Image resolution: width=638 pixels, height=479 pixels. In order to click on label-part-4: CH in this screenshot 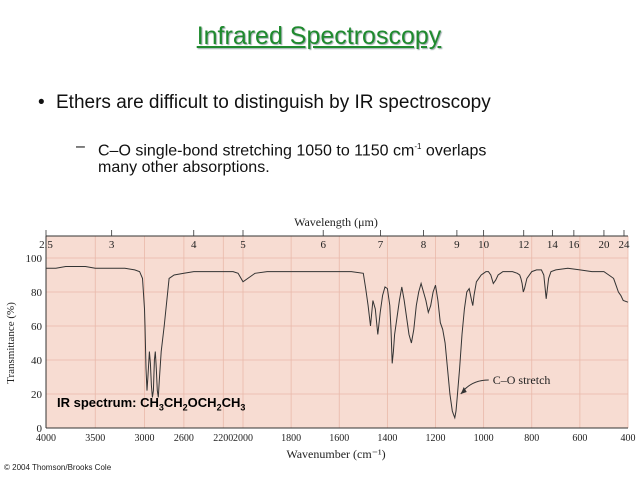, I will do `click(231, 402)`.